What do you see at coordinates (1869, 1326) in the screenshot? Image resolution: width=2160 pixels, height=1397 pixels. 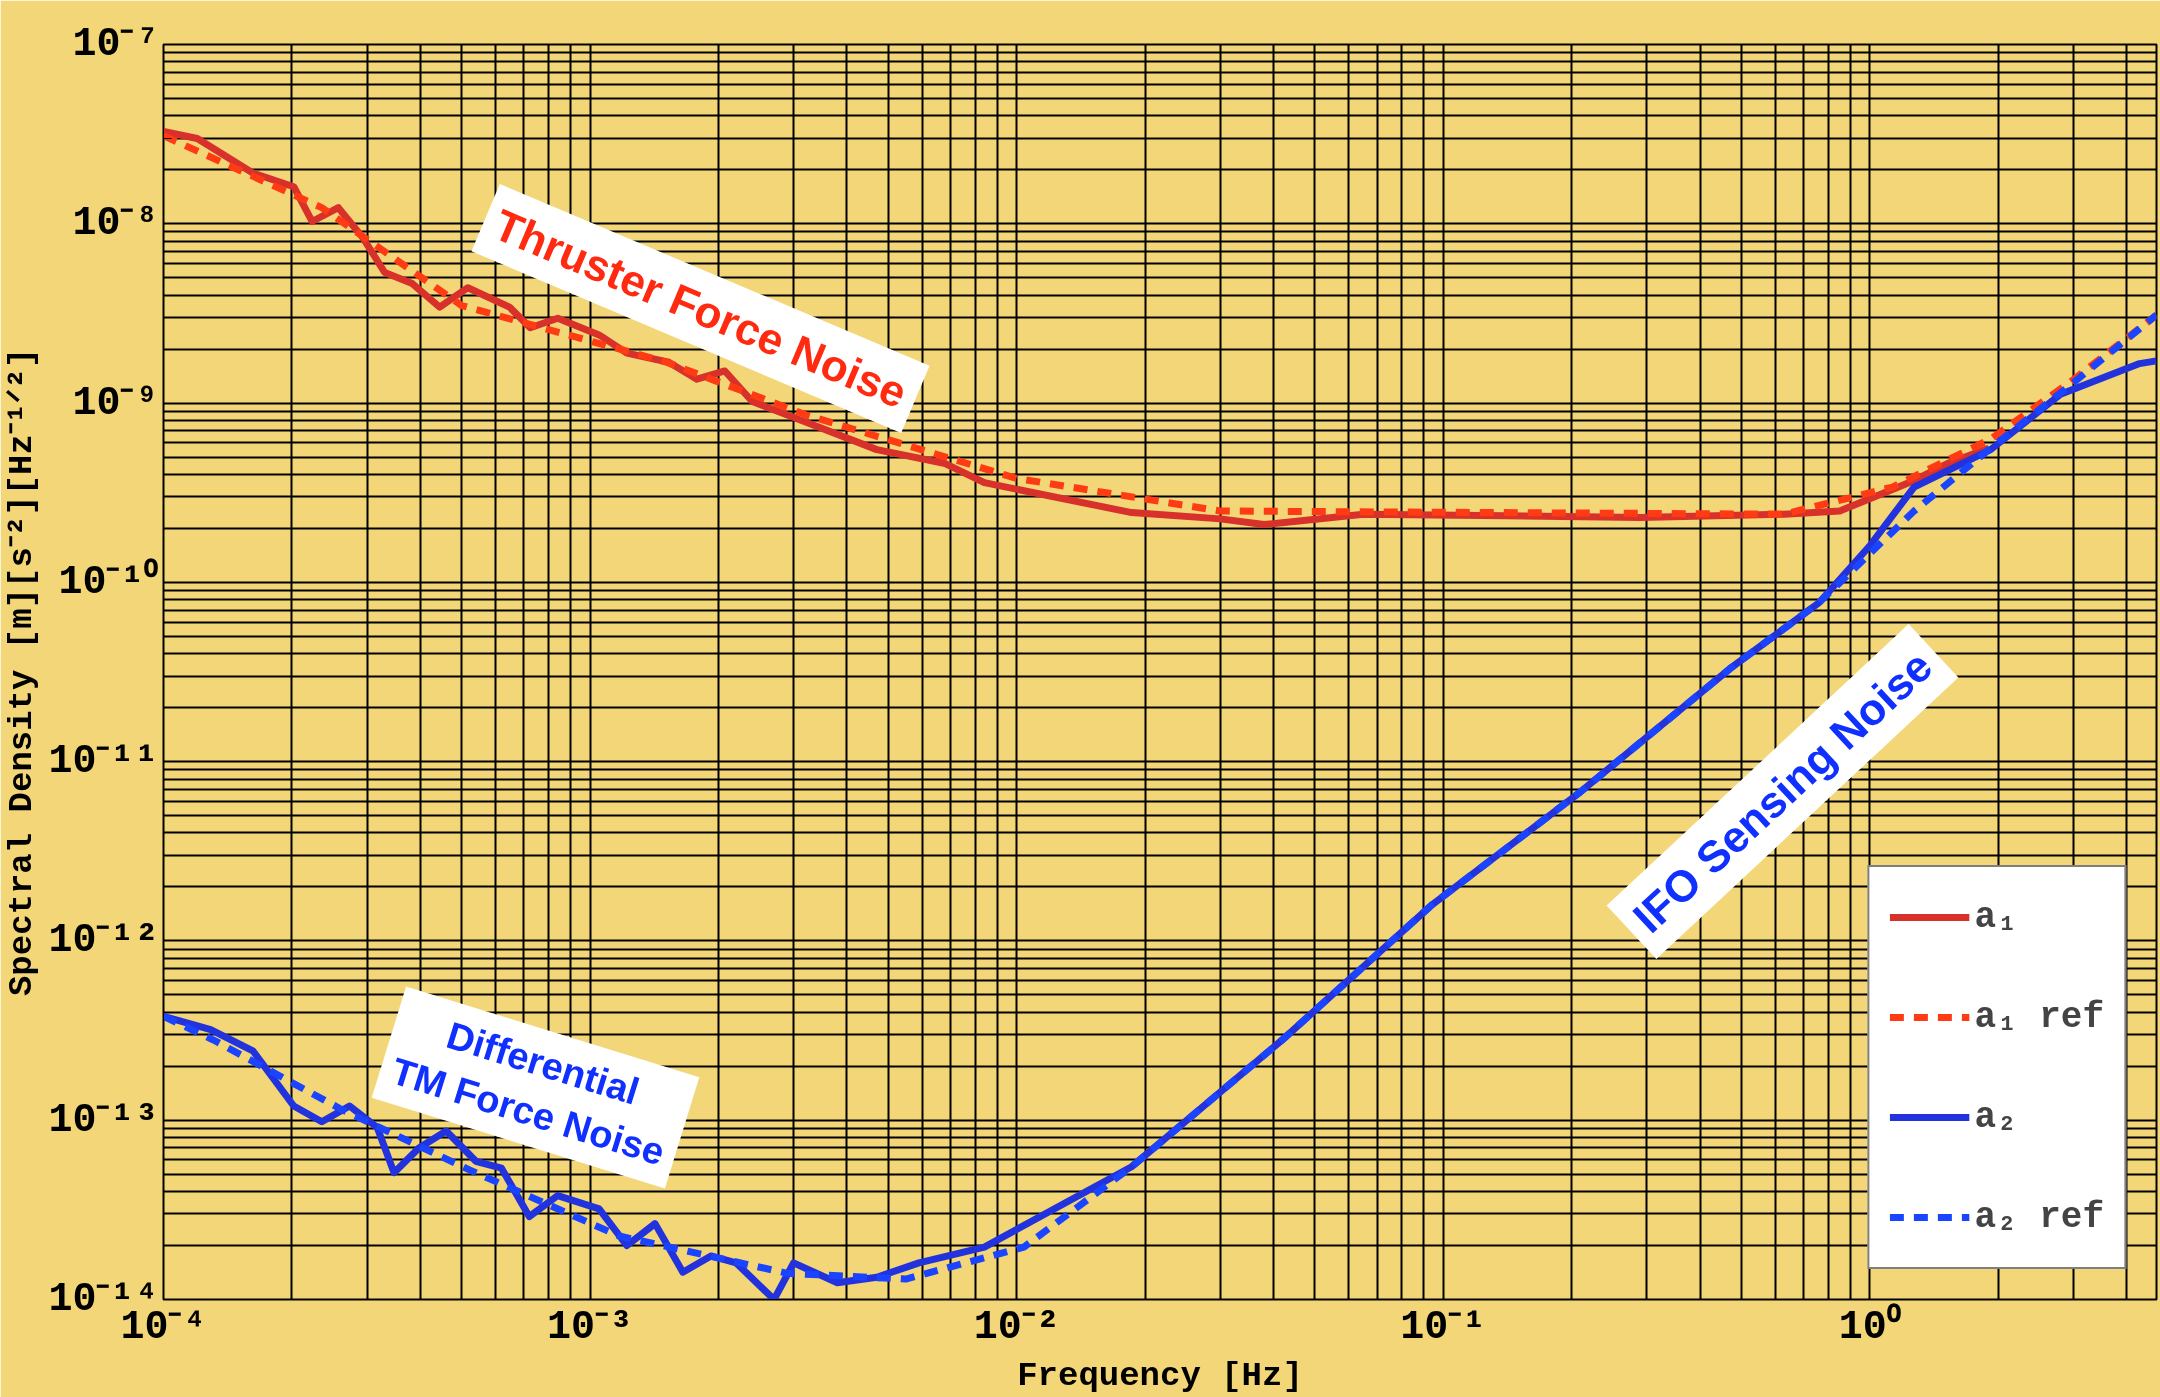 I see `x-tick-label: 10⁰` at bounding box center [1869, 1326].